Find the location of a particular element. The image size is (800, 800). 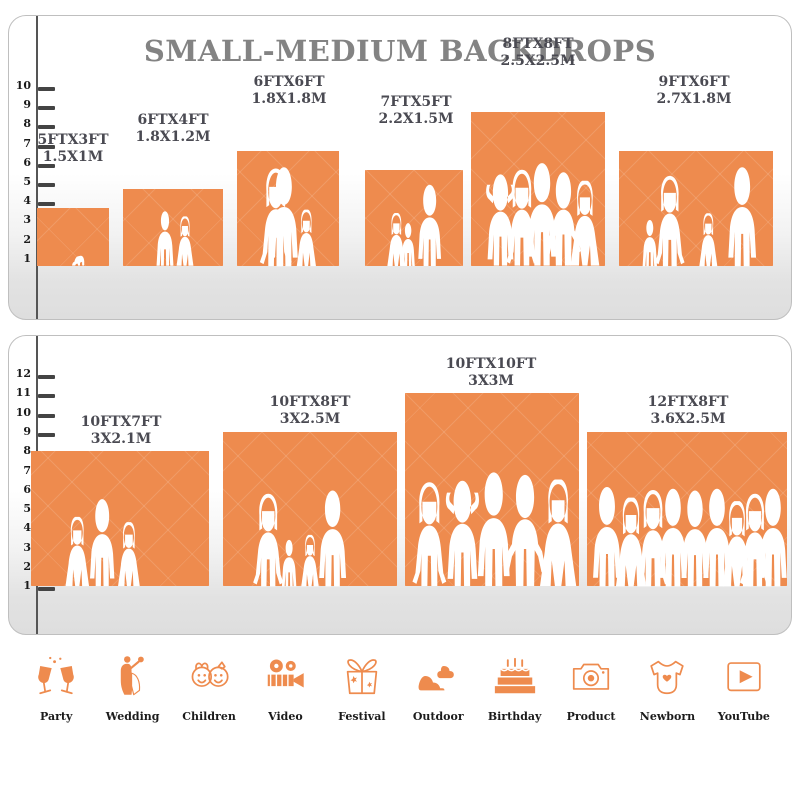

backdrop-12ftx8ft is located at coordinates (687, 508).